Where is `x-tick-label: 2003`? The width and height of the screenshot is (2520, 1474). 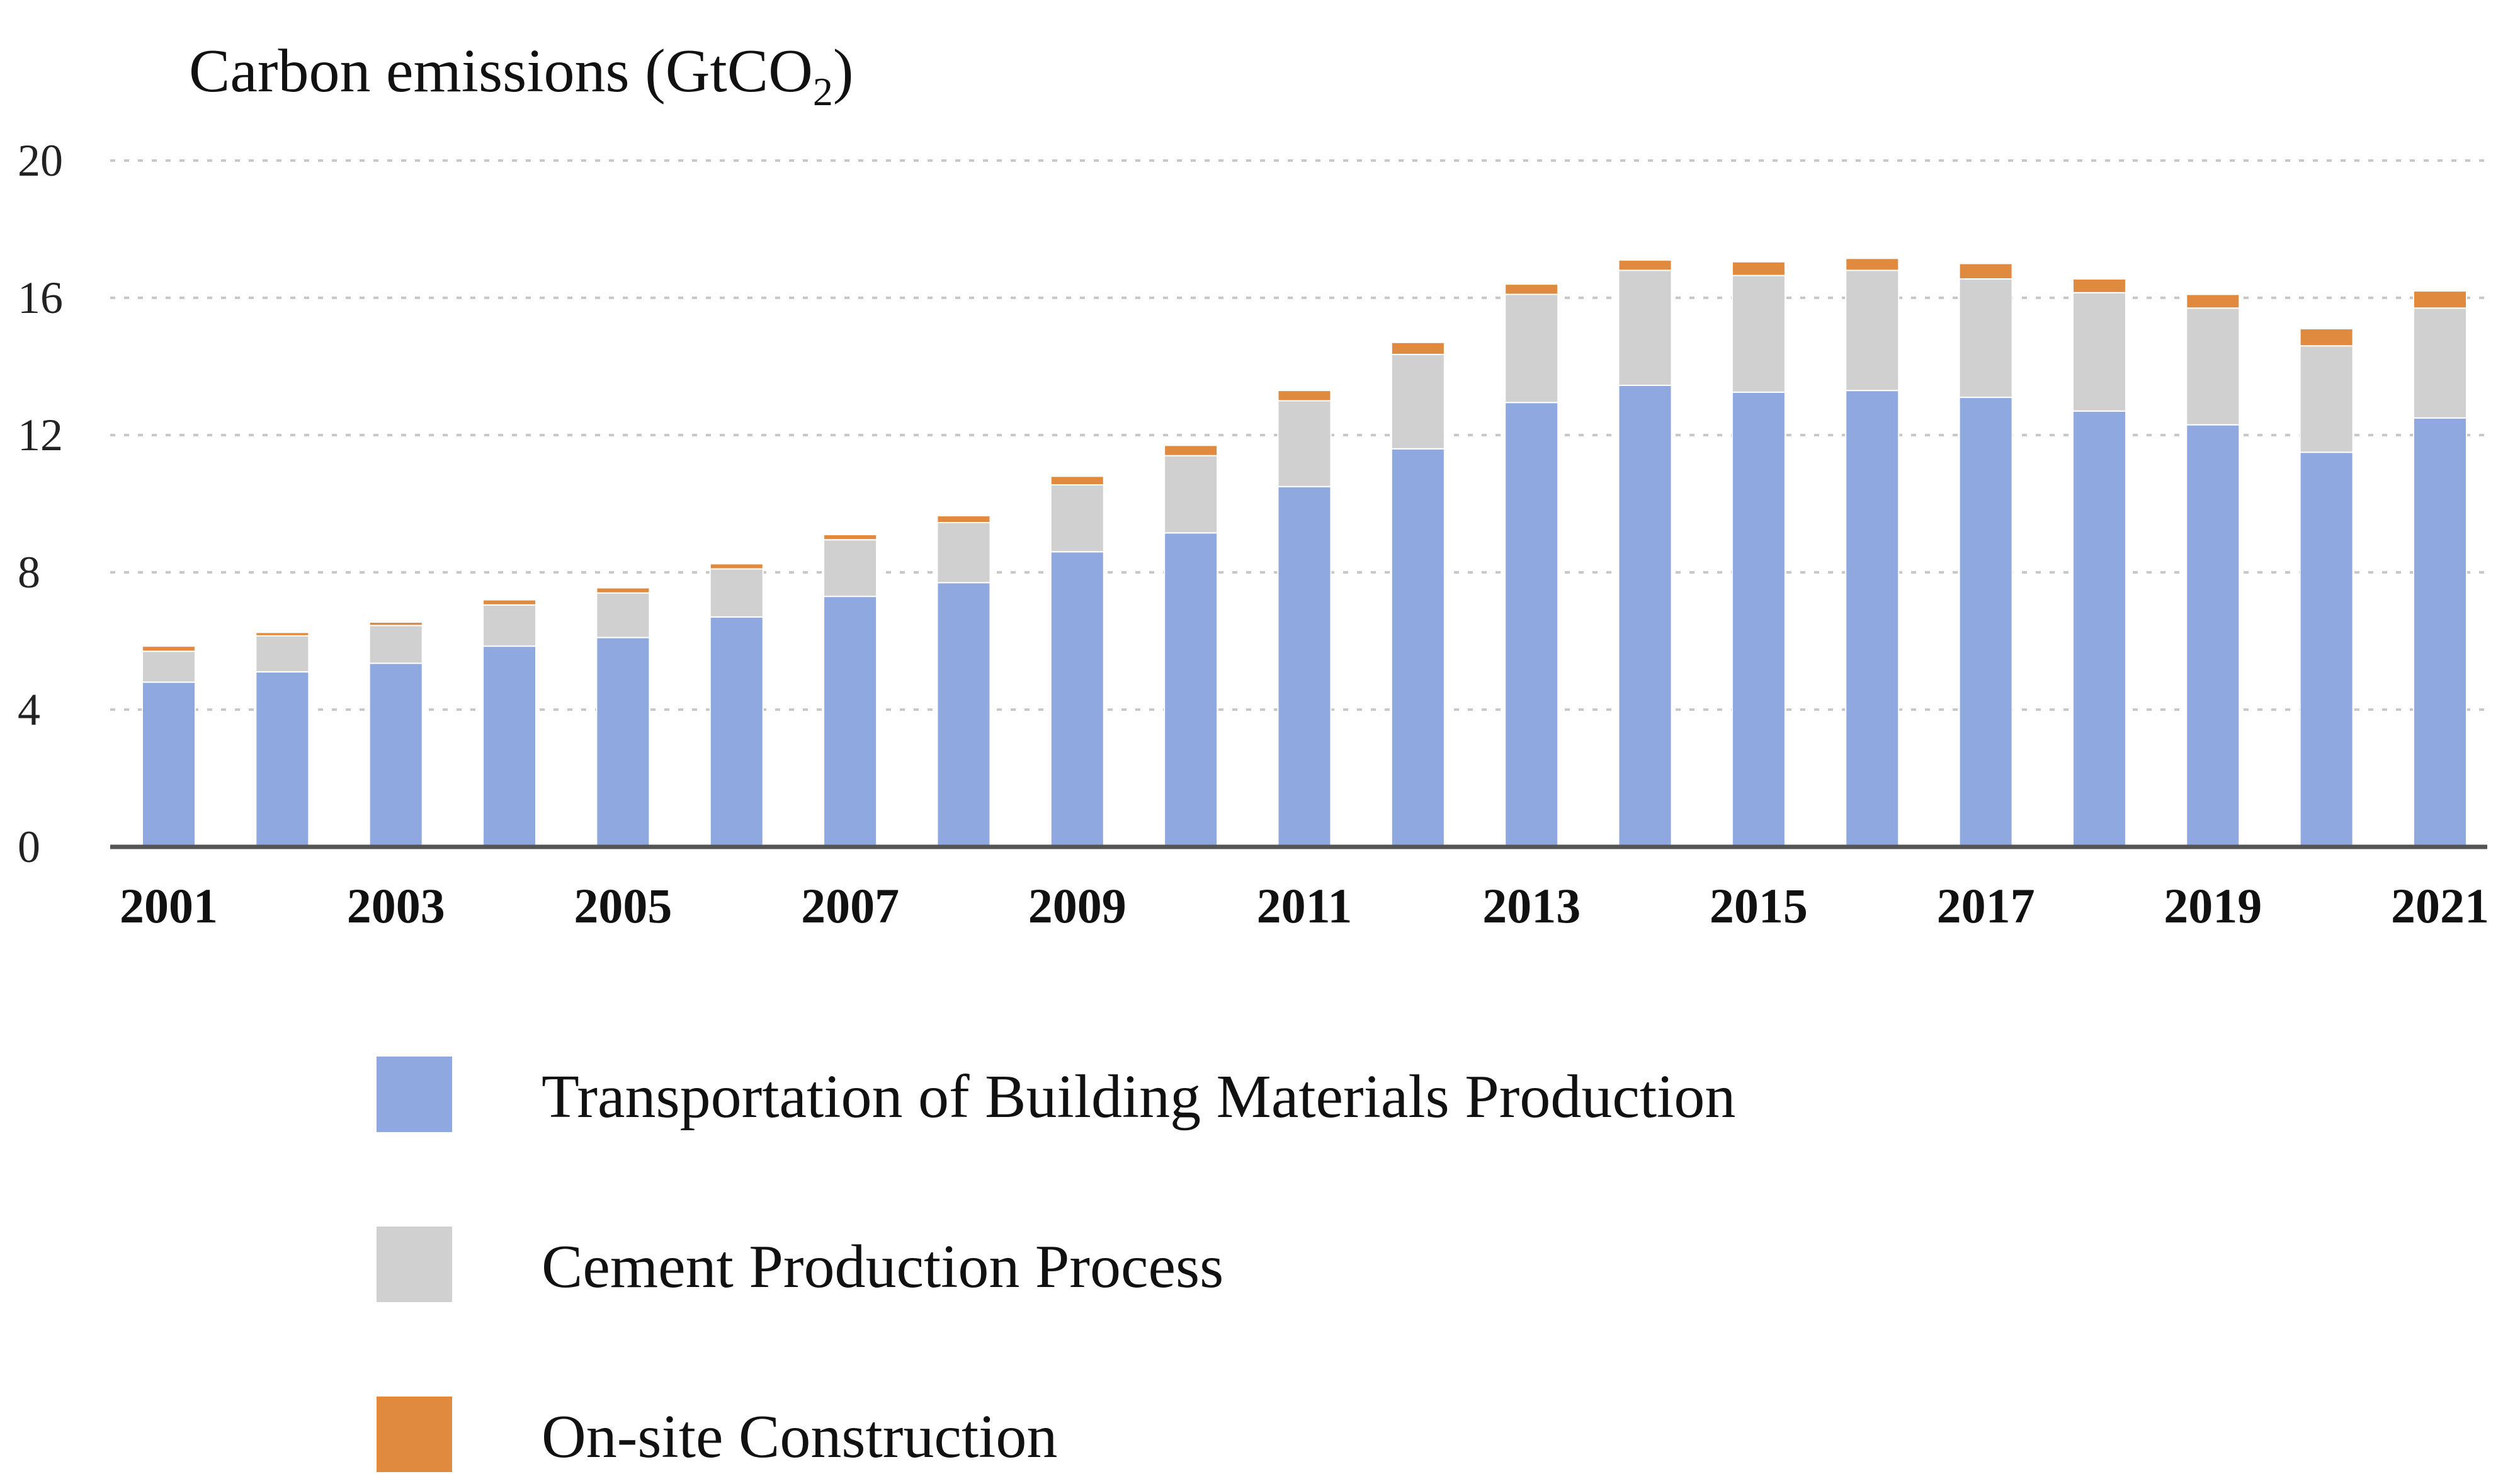
x-tick-label: 2003 is located at coordinates (396, 905).